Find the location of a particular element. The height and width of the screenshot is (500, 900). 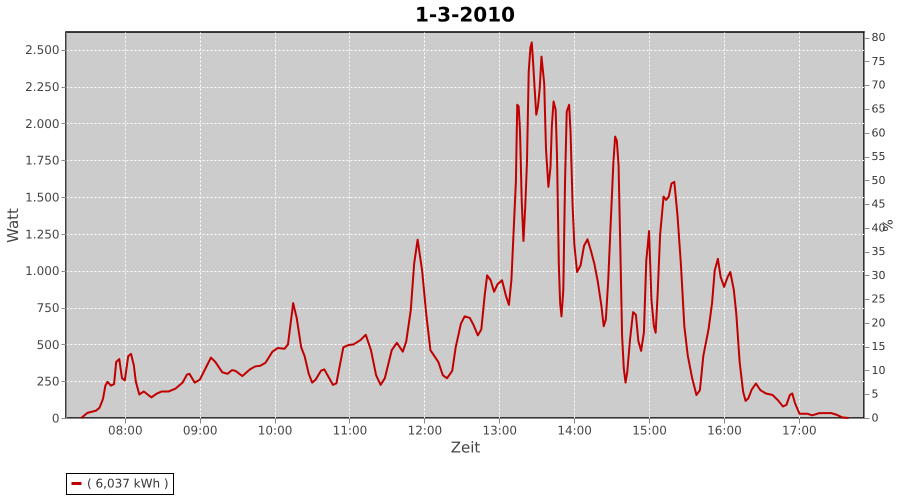

y-tick-label: 1.750 is located at coordinates (42, 161).